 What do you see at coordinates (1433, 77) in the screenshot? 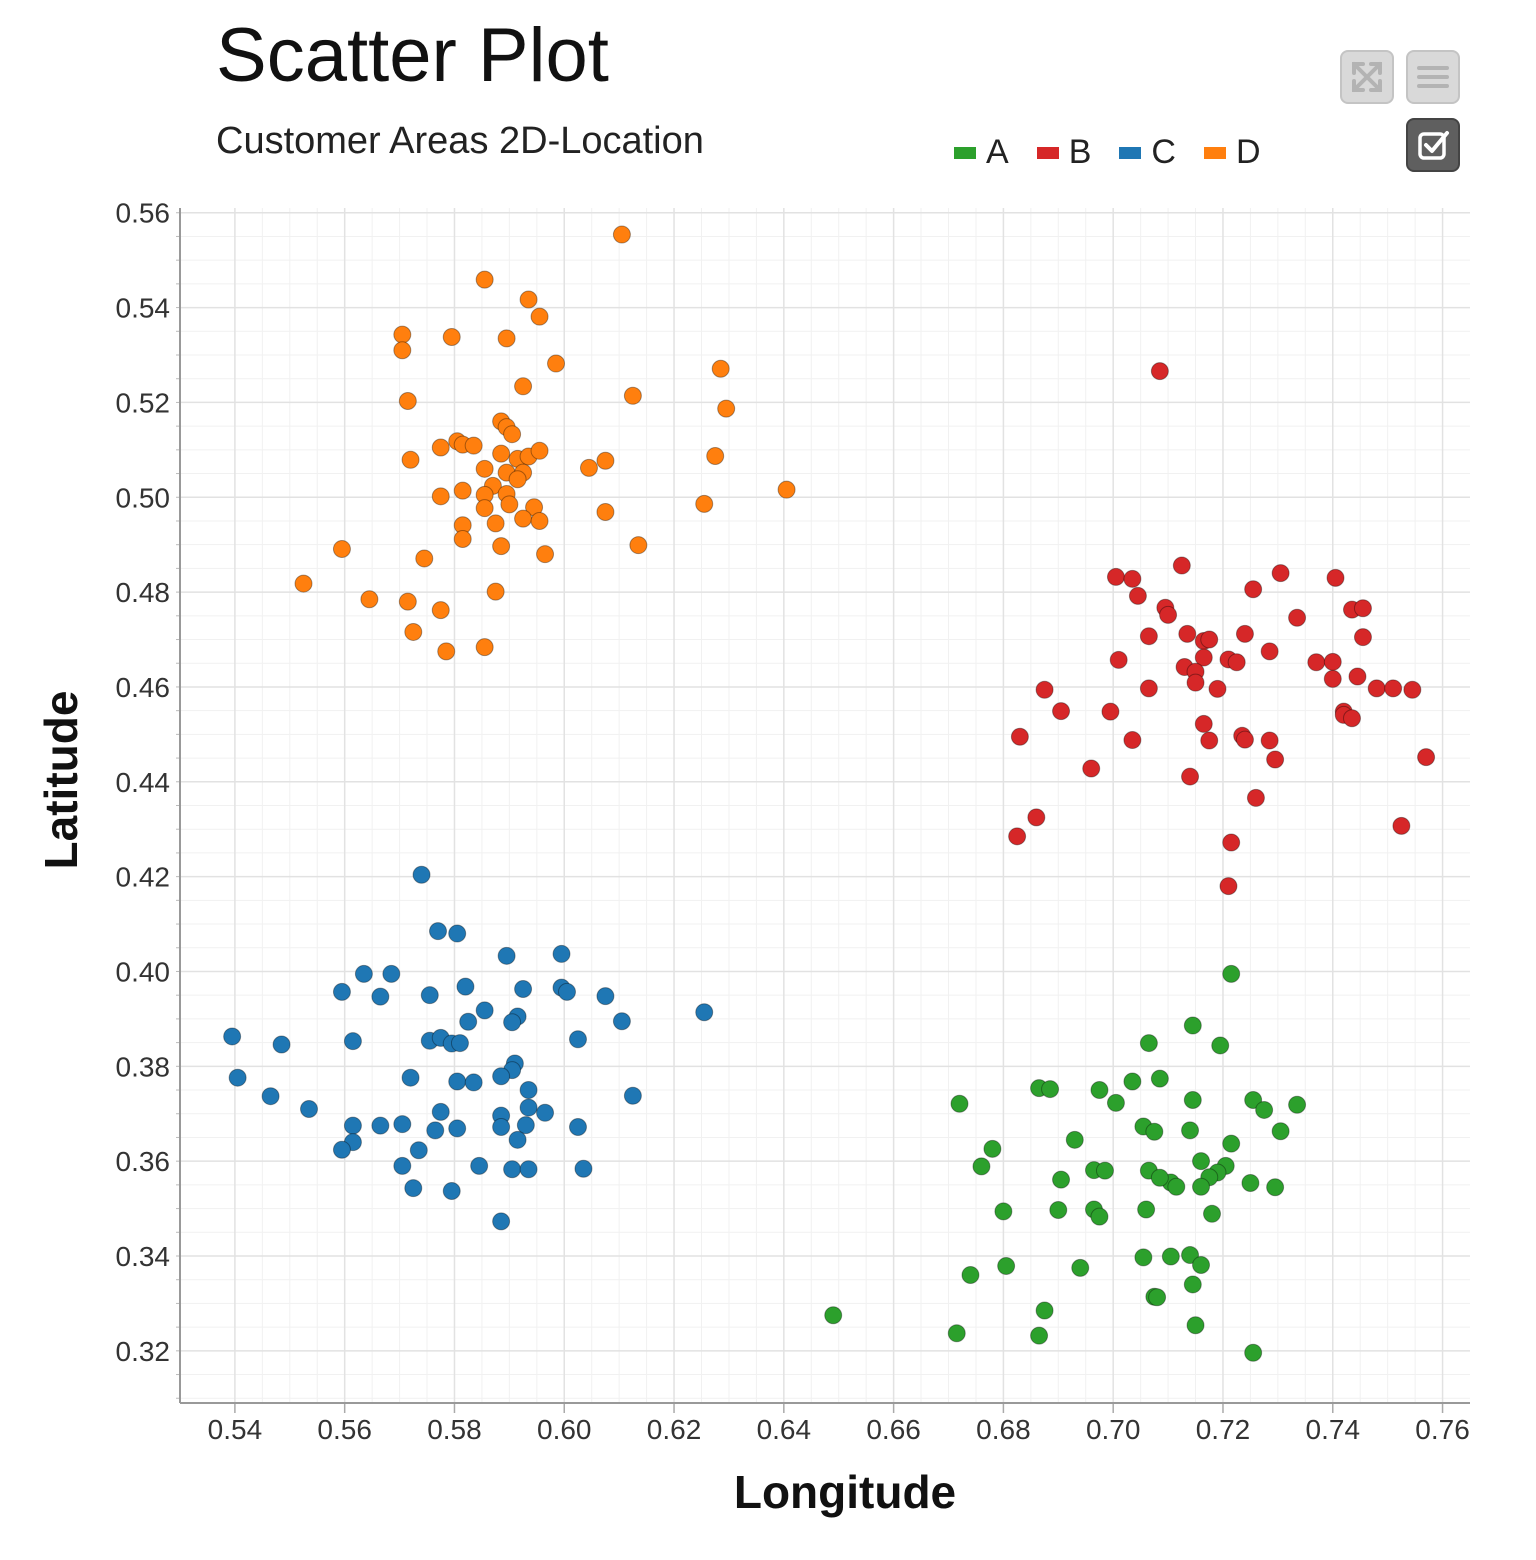
I see `menu-button` at bounding box center [1433, 77].